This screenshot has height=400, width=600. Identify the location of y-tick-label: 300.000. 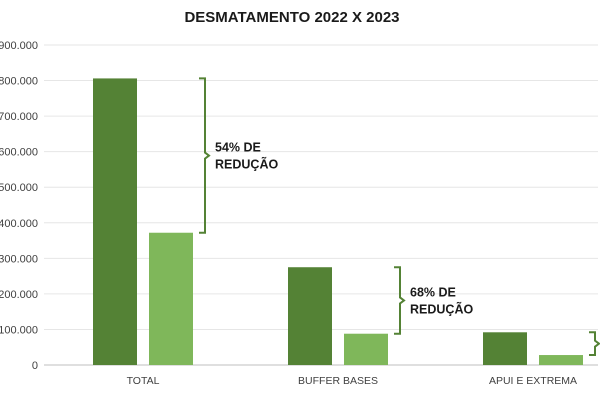
(19, 259).